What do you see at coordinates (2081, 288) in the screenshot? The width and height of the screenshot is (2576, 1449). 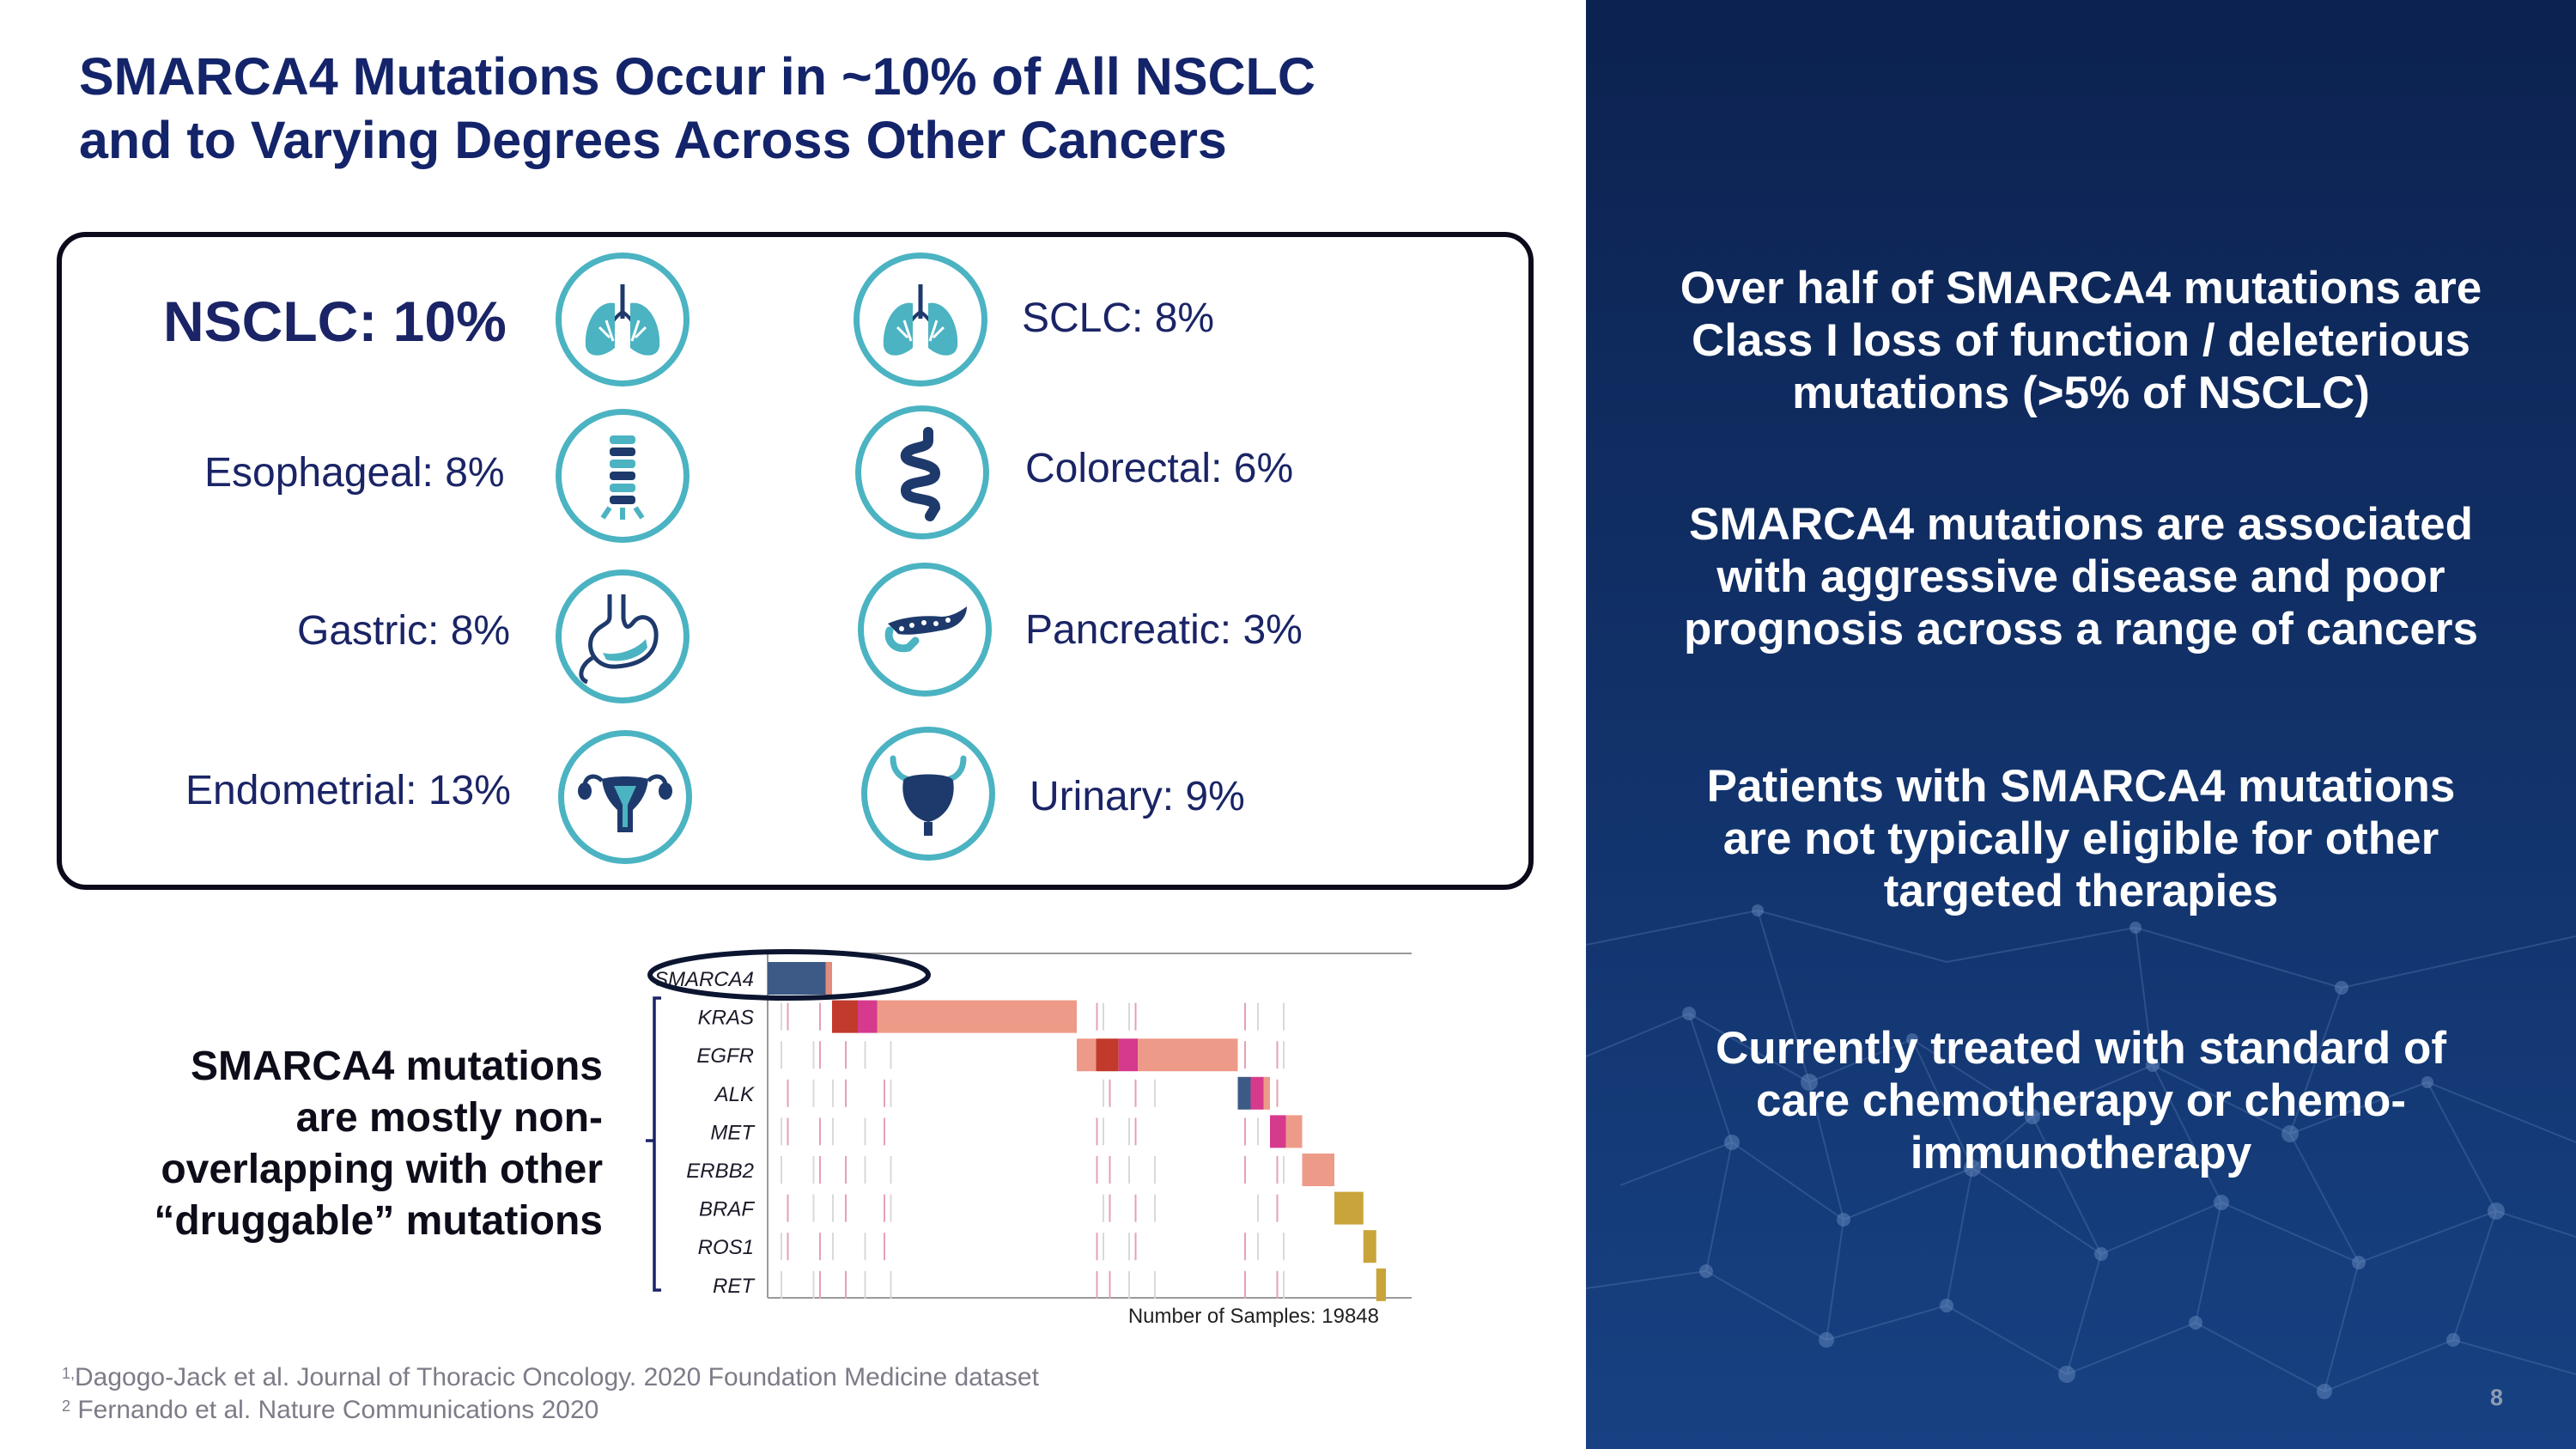 I see `bullet-line: Over half of SMARCA4 mutations are` at bounding box center [2081, 288].